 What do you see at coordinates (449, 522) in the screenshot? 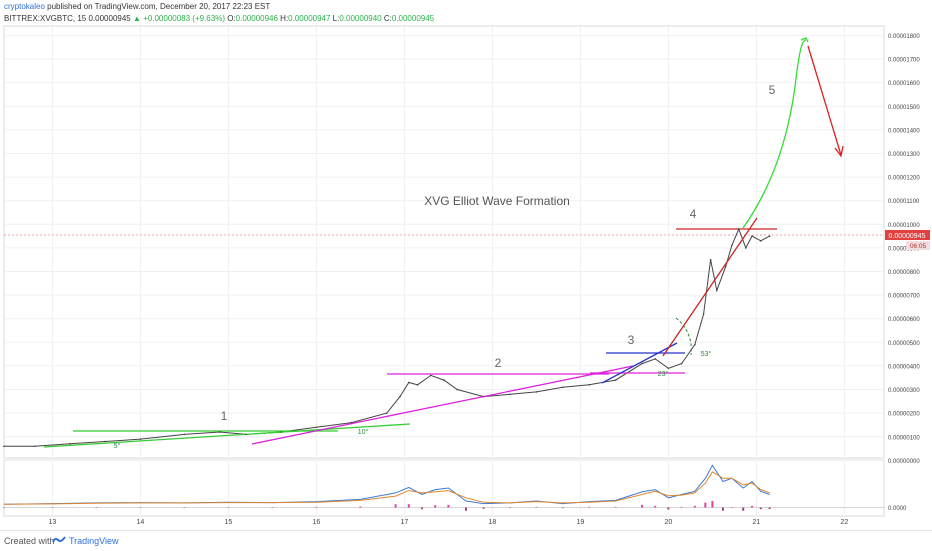
I see `time-axis: 13 14 15 16 17 18 19 20 21 22` at bounding box center [449, 522].